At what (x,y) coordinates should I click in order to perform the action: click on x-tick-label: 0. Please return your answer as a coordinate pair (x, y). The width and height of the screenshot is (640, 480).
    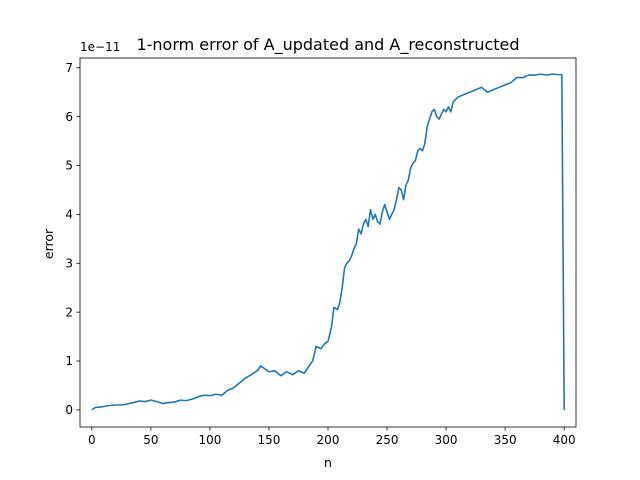
    Looking at the image, I should click on (92, 440).